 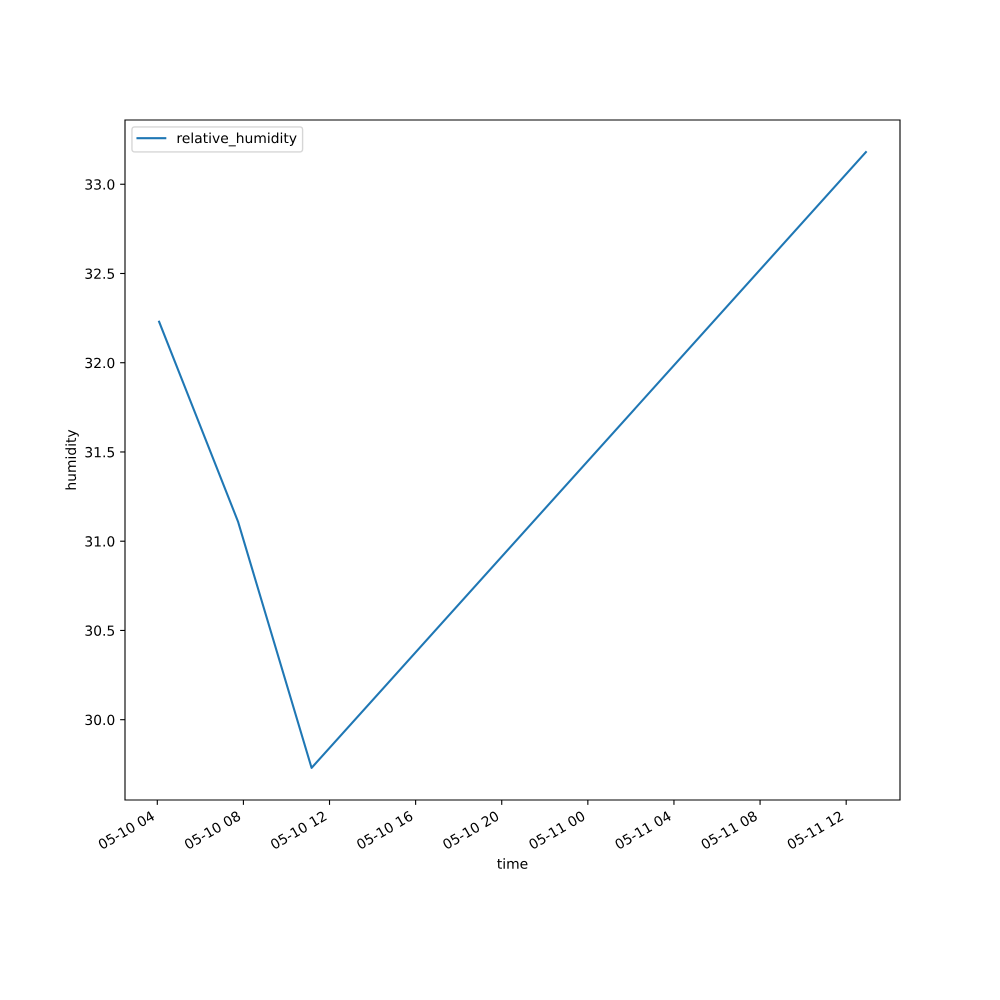 What do you see at coordinates (99, 630) in the screenshot?
I see `y-tick-label: 30.5` at bounding box center [99, 630].